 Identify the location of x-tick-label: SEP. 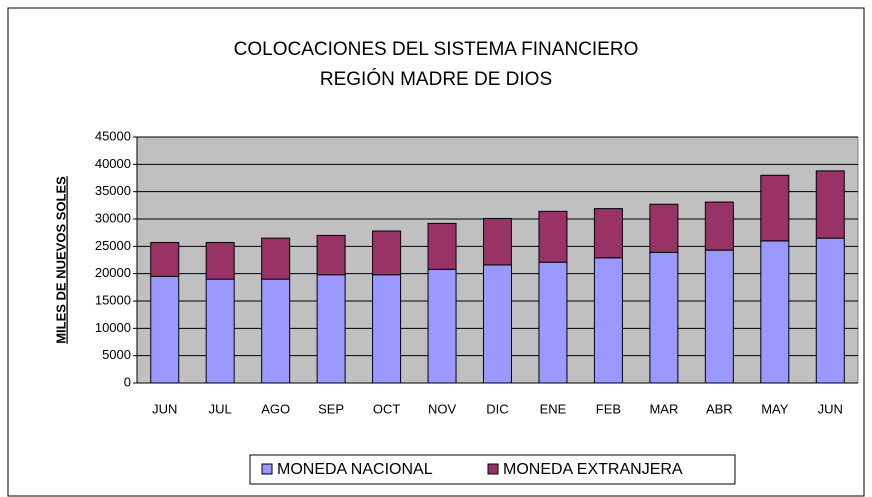
(331, 408).